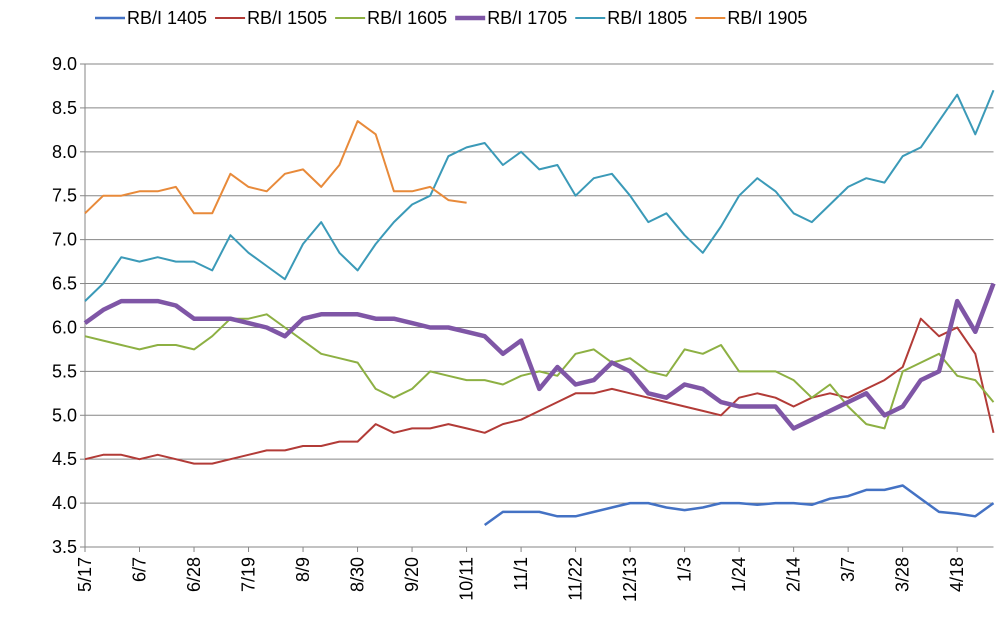 This screenshot has width=1008, height=633. What do you see at coordinates (64, 415) in the screenshot?
I see `y-tick-label: 5.0` at bounding box center [64, 415].